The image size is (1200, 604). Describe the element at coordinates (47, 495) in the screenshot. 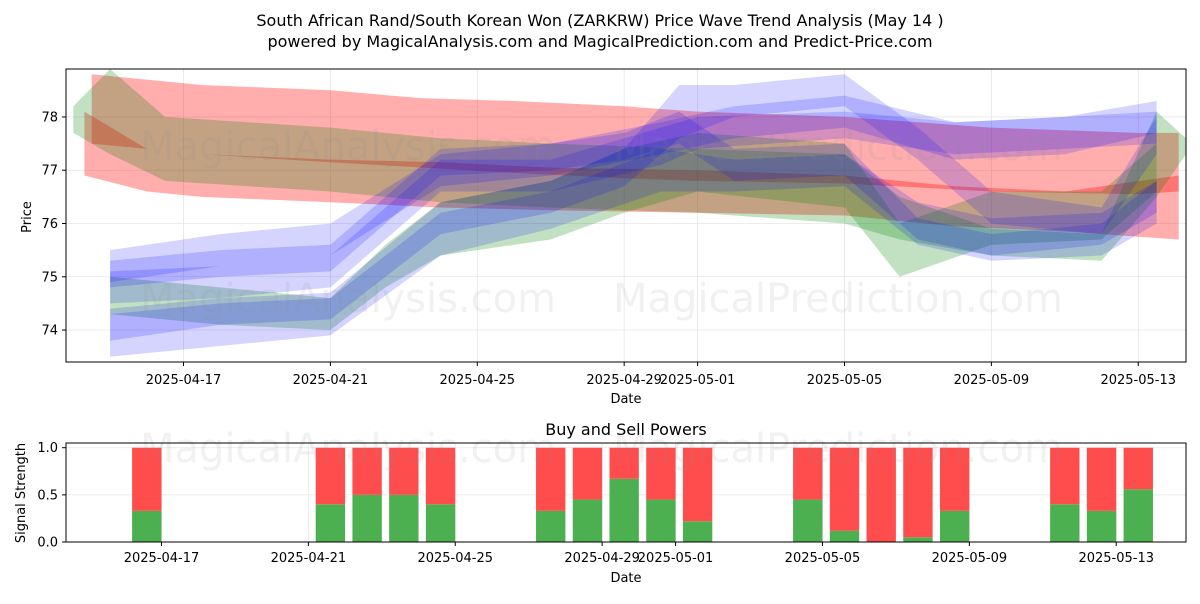

I see `power-y-tick-label: 0.5` at that location.